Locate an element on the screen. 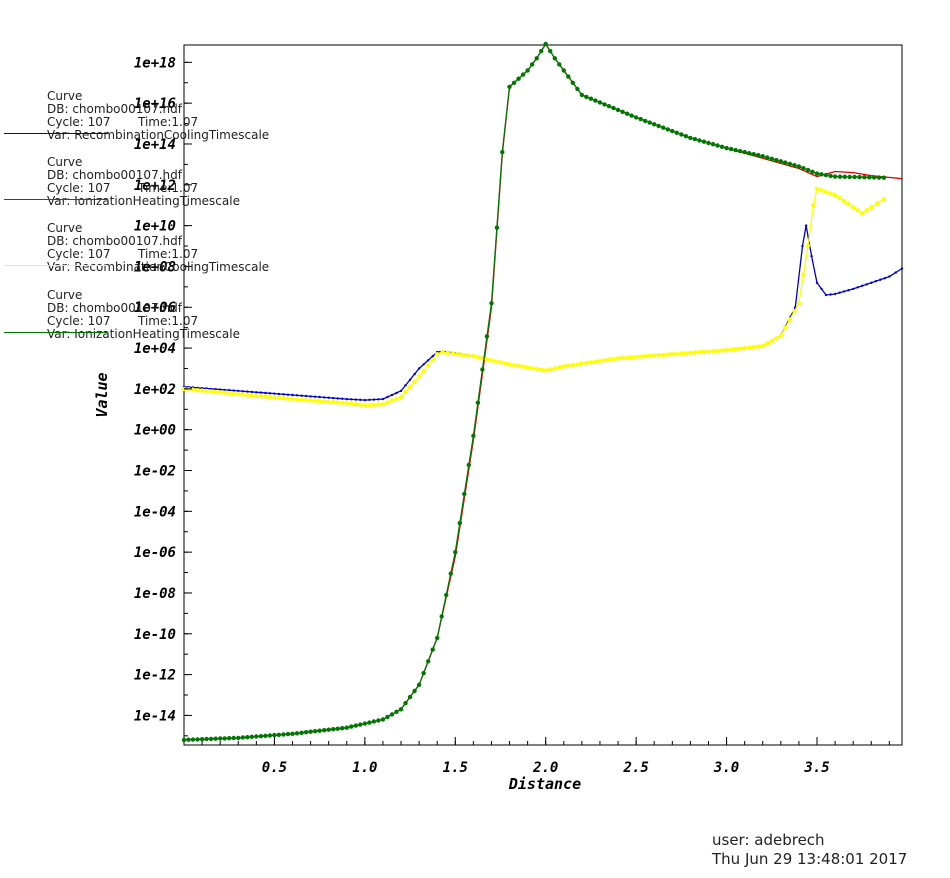 Image resolution: width=950 pixels, height=878 pixels. y-axis-label: Value is located at coordinates (102, 394).